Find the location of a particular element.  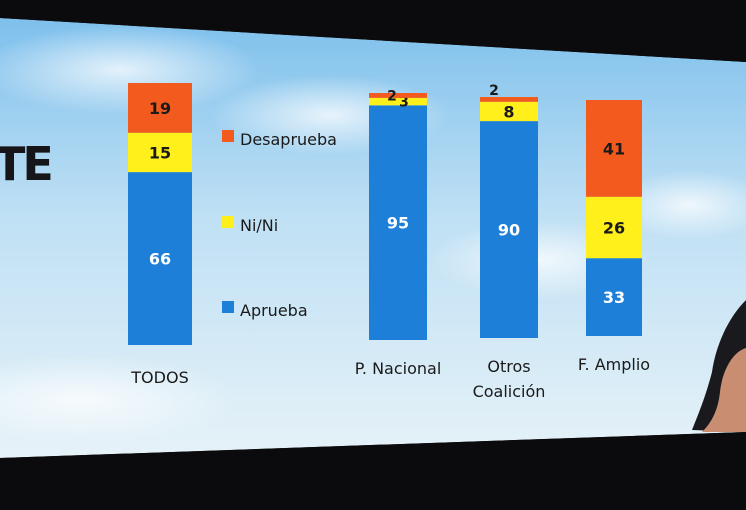

legend-swatch-desaprueba is located at coordinates (228, 136).